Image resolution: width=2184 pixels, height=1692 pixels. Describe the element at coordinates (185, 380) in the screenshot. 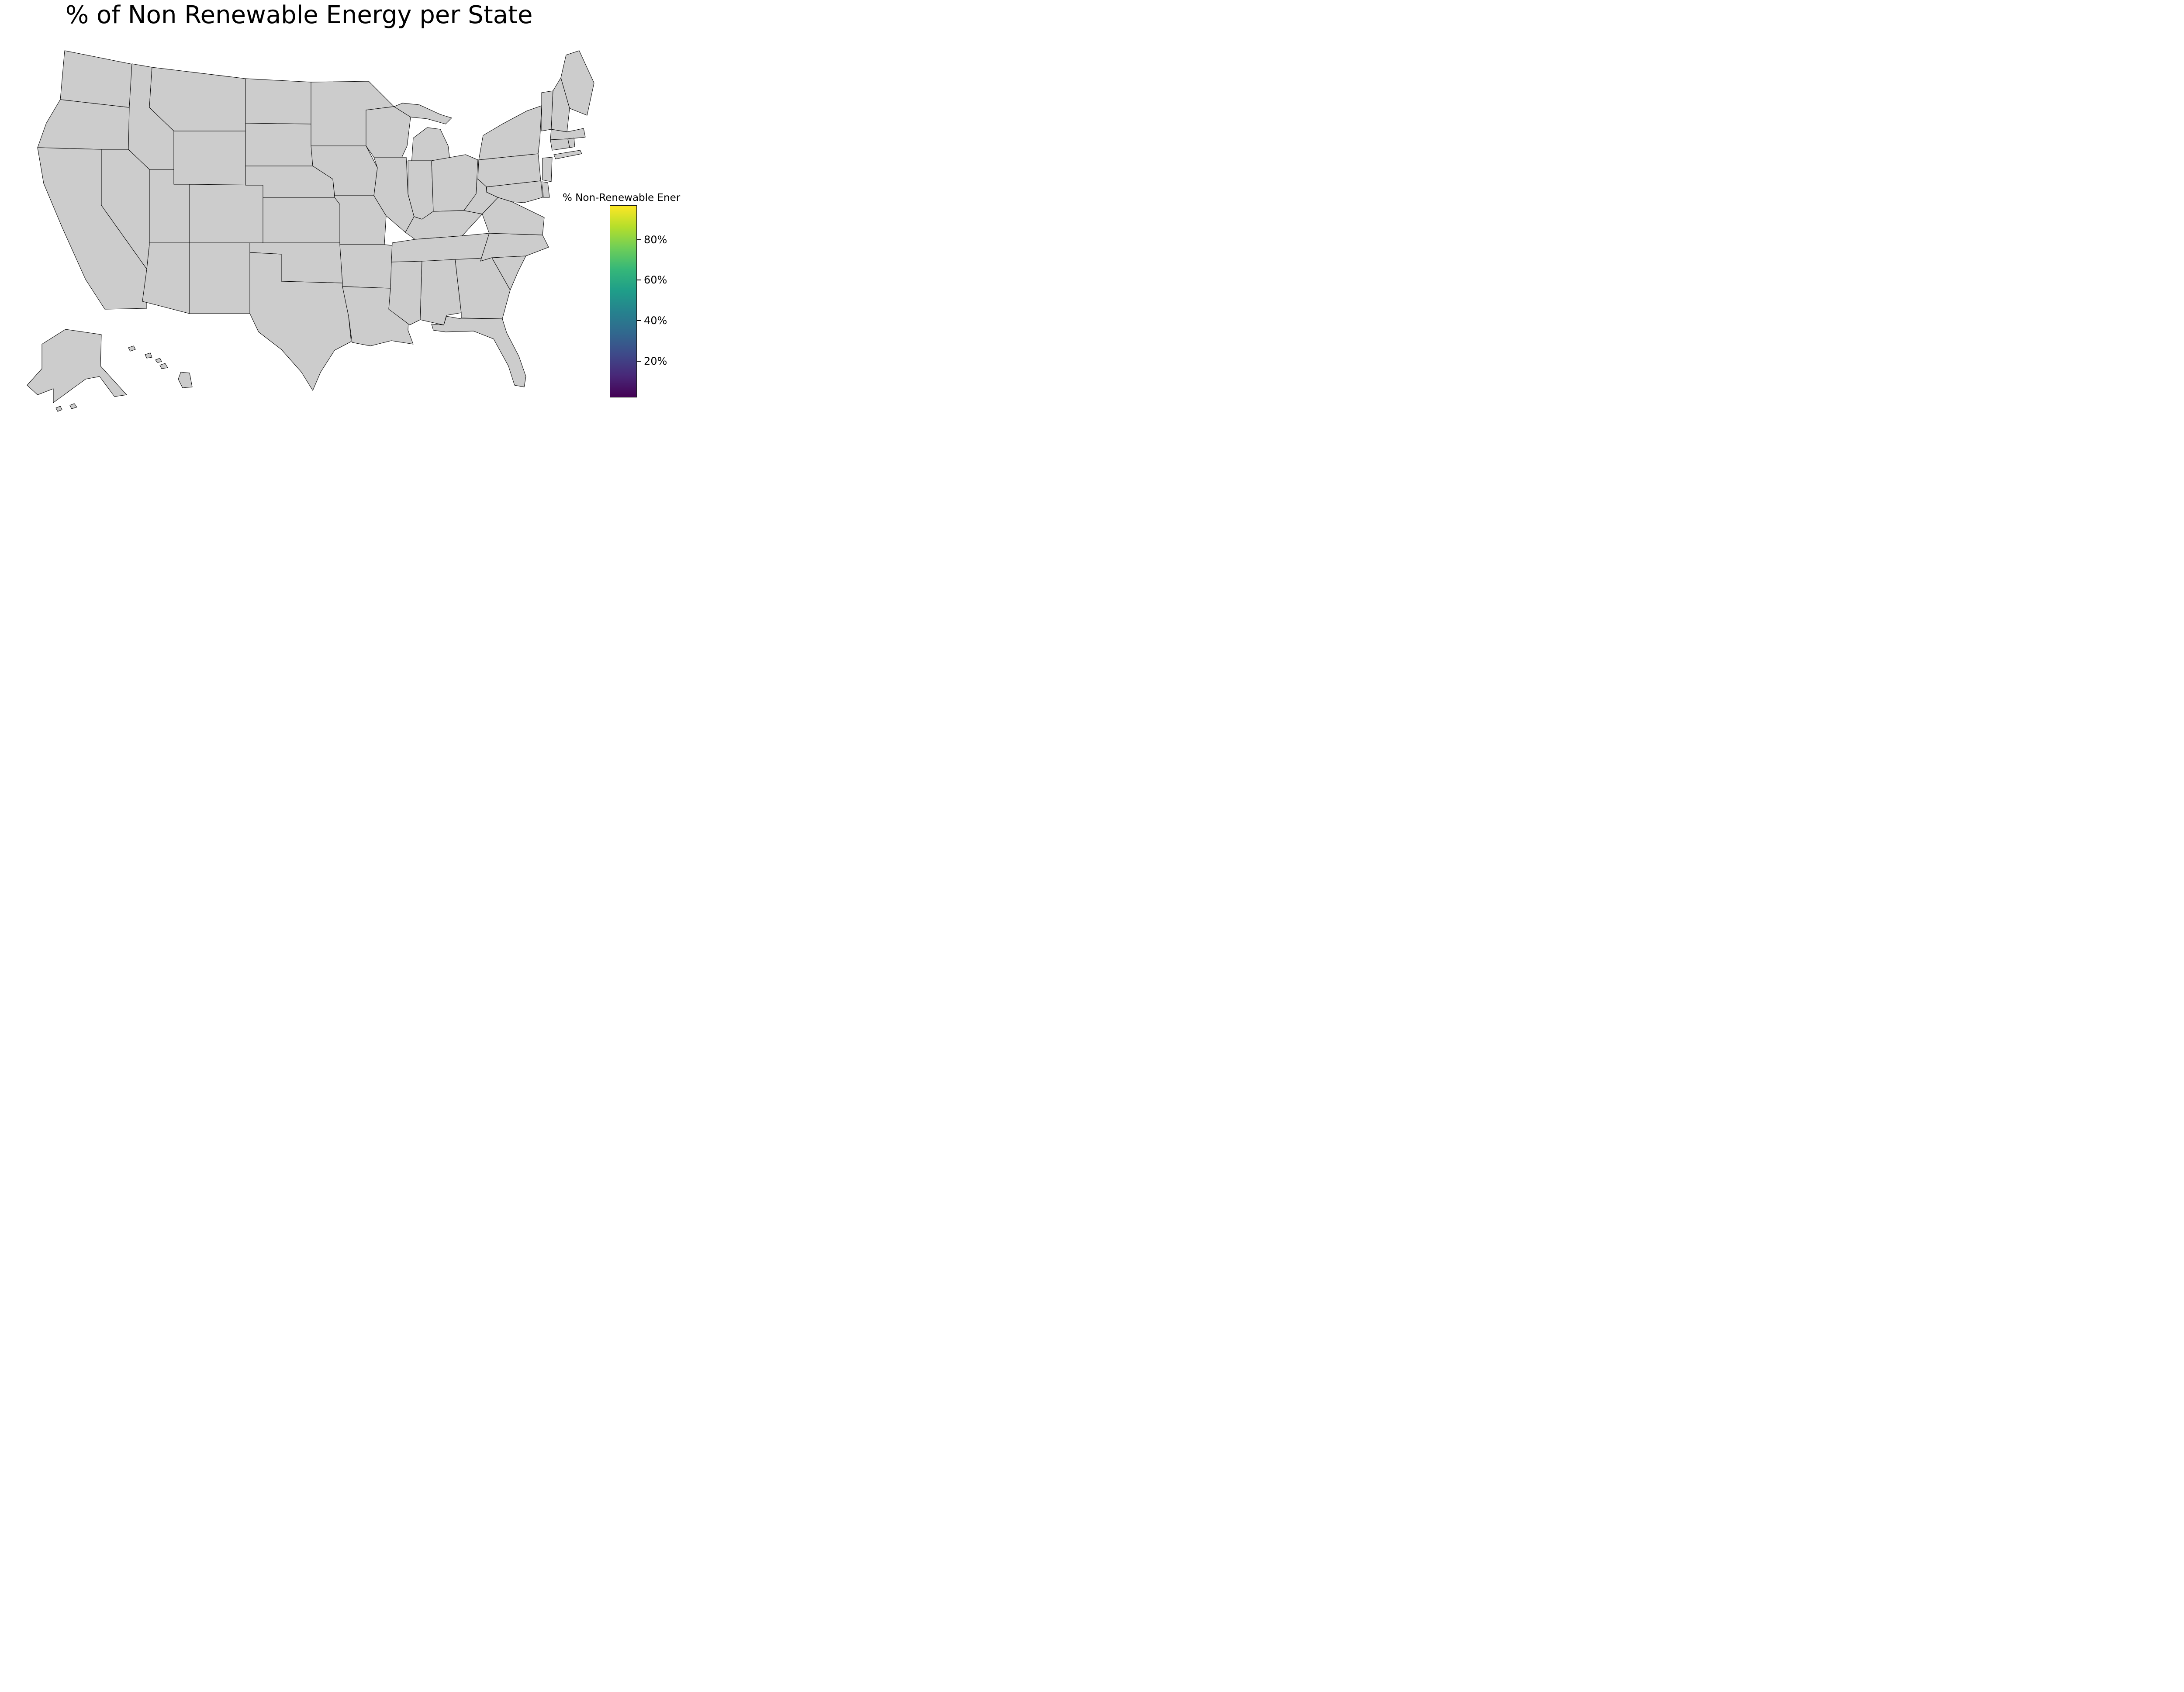

I see `state-hi-hawaii` at that location.